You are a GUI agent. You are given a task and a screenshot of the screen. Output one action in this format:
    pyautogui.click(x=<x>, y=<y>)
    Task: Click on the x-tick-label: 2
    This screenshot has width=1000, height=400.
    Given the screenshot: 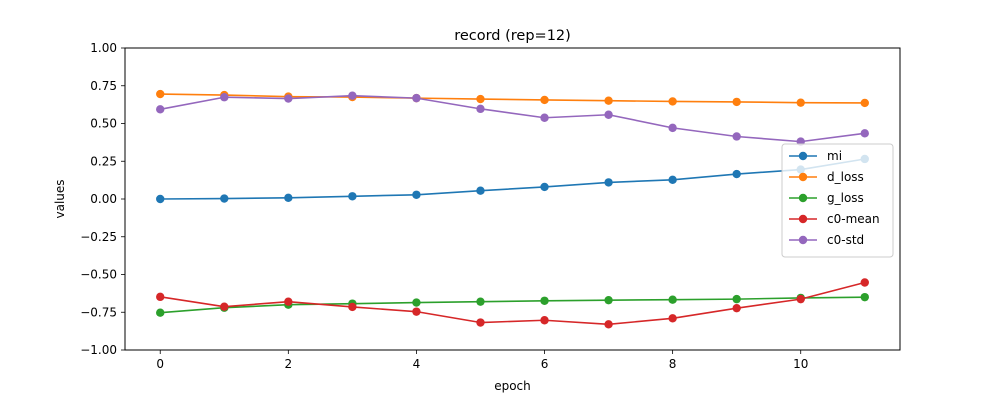 What is the action you would take?
    pyautogui.click(x=289, y=364)
    